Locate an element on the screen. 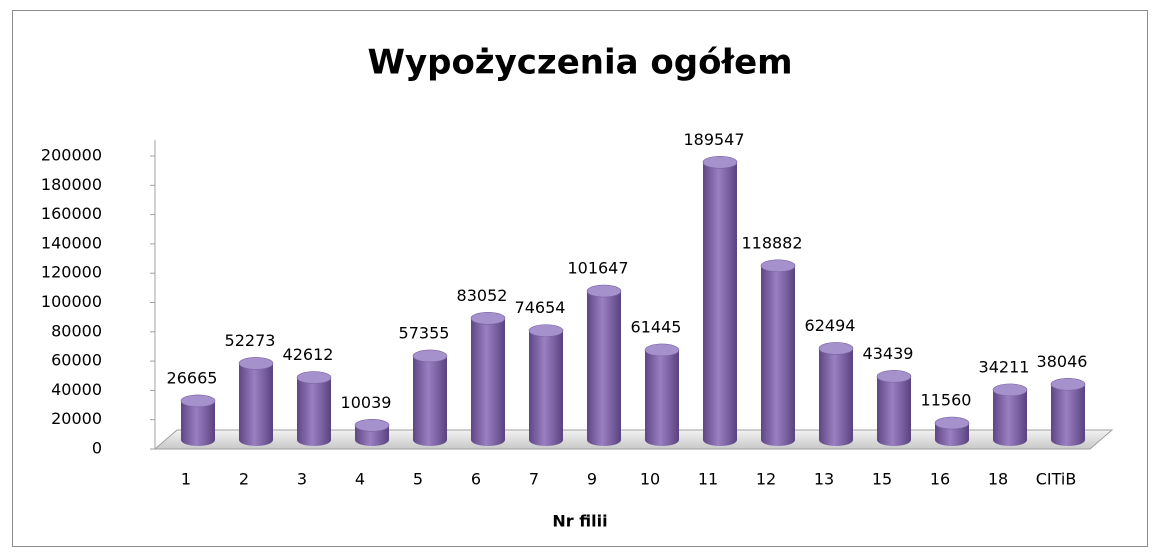  chart-title: Wypożyczenia ogółem is located at coordinates (579, 63).